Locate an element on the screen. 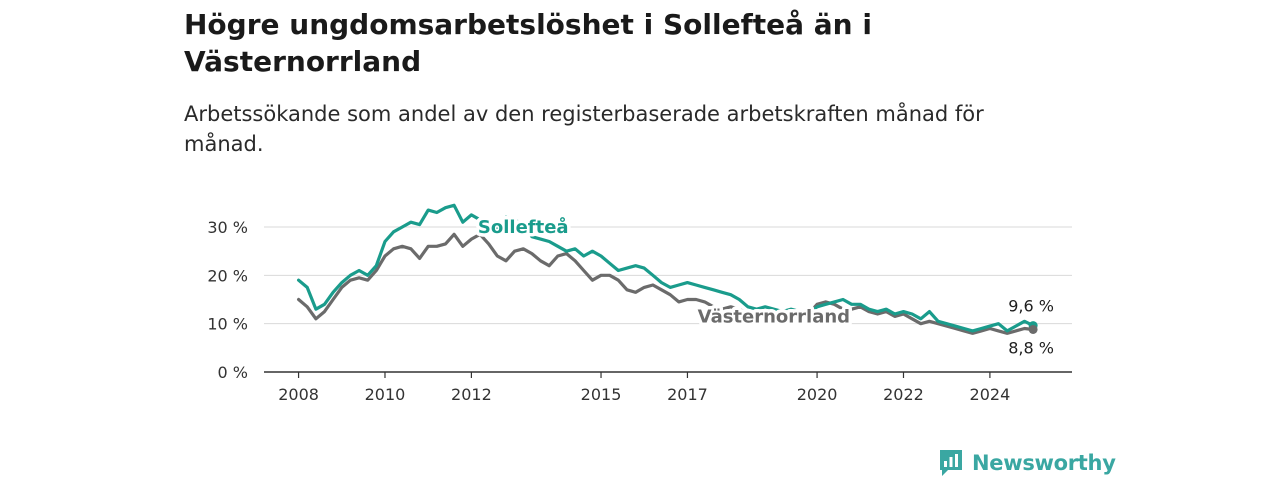 Image resolution: width=1280 pixels, height=480 pixels. series-label-halo: Västernorrland is located at coordinates (774, 316).